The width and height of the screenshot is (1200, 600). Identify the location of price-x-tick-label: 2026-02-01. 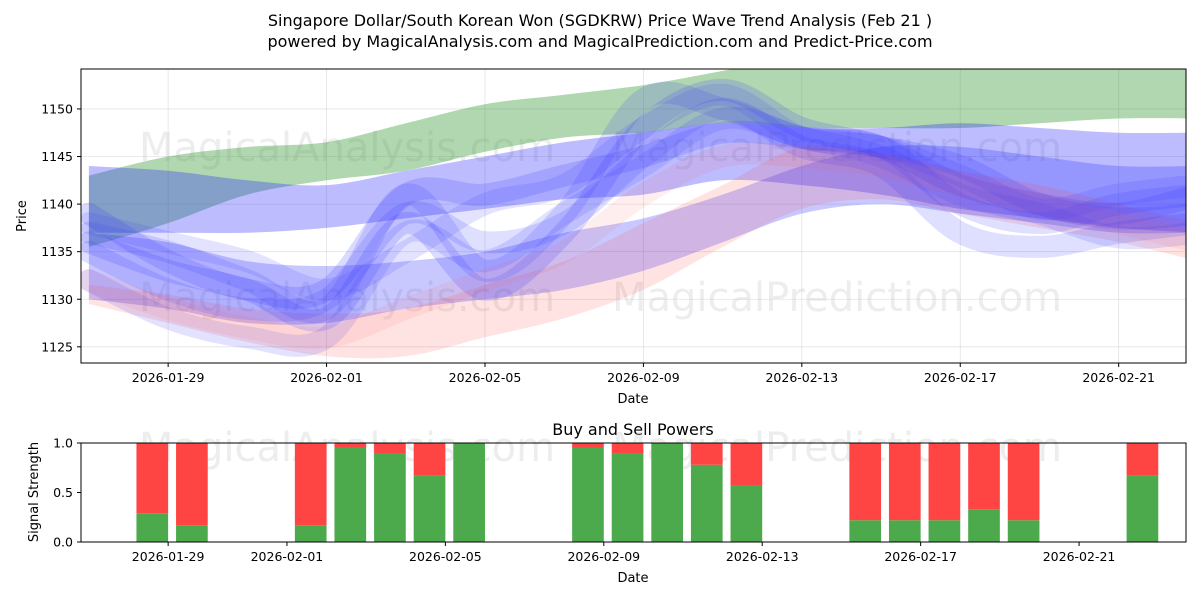
(326, 377).